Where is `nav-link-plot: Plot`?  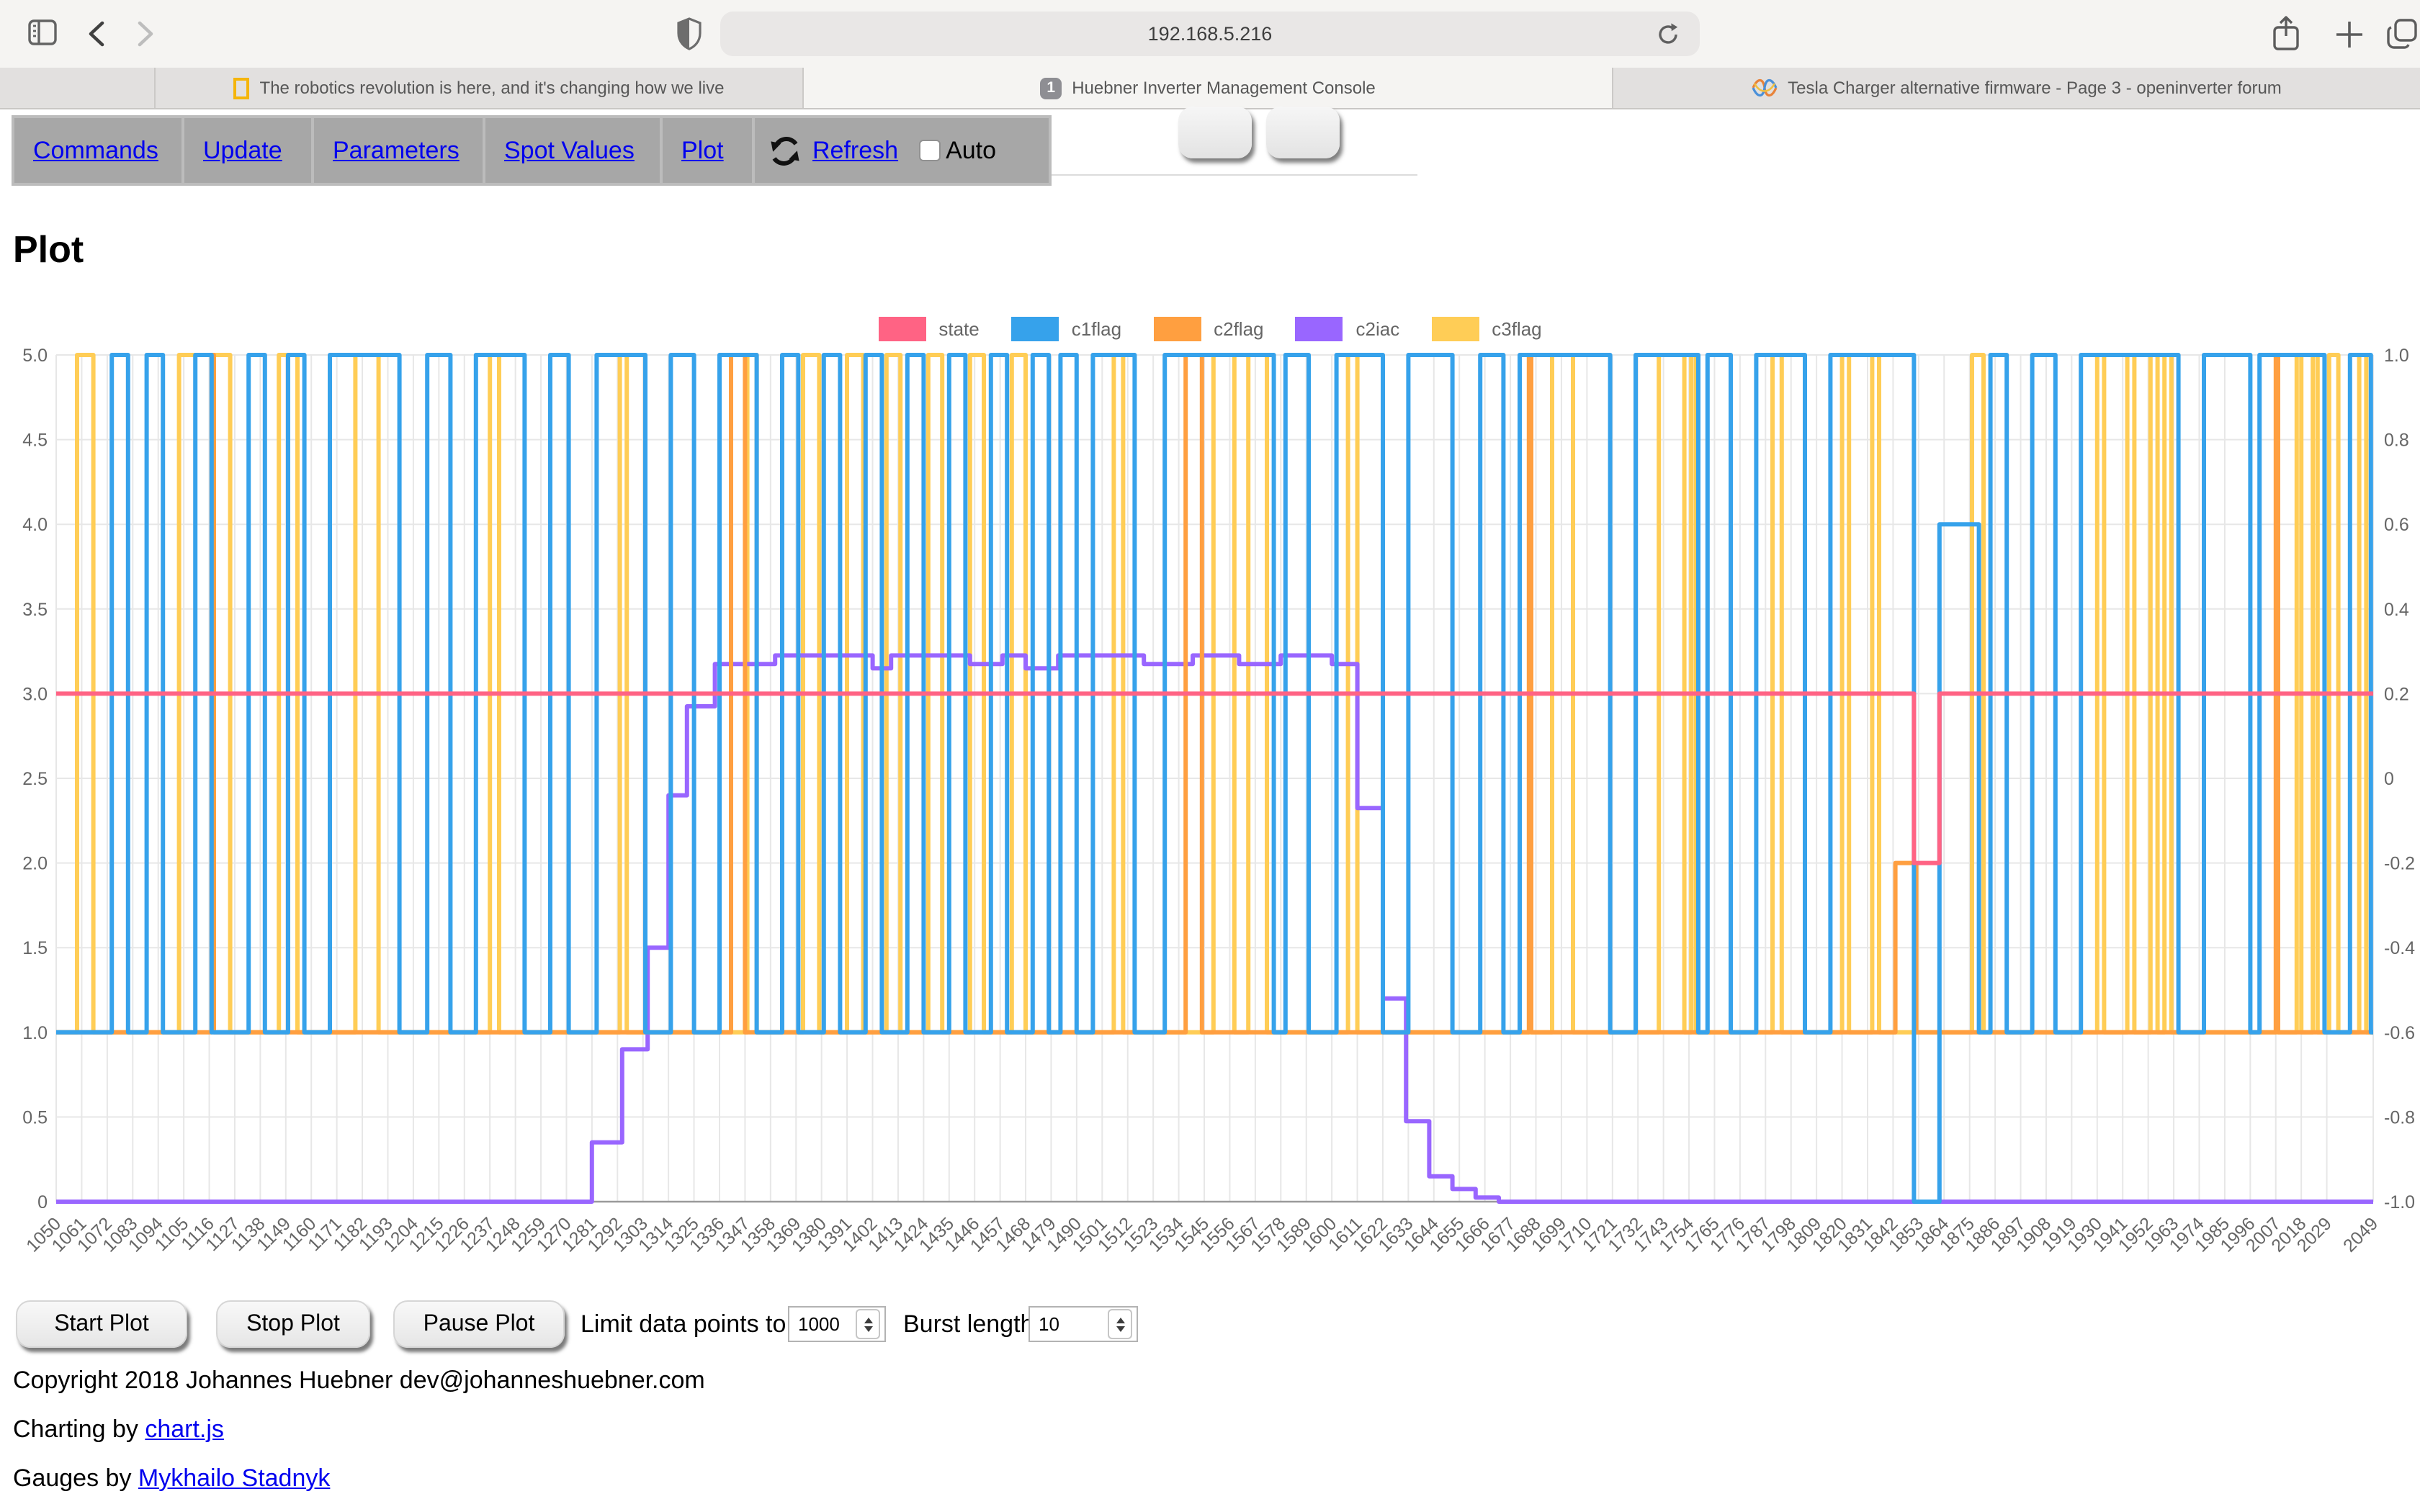 nav-link-plot: Plot is located at coordinates (702, 149).